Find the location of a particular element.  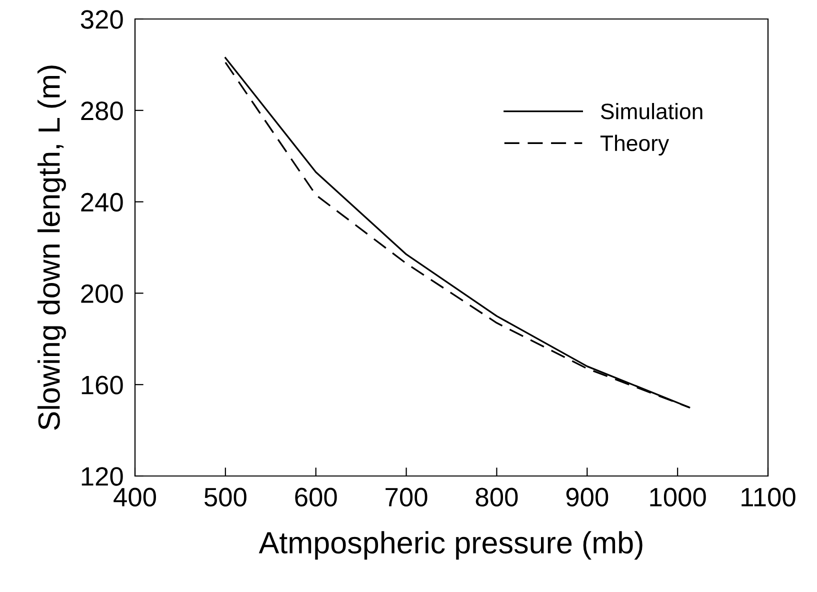

x-tick-label: 1000 is located at coordinates (678, 497).